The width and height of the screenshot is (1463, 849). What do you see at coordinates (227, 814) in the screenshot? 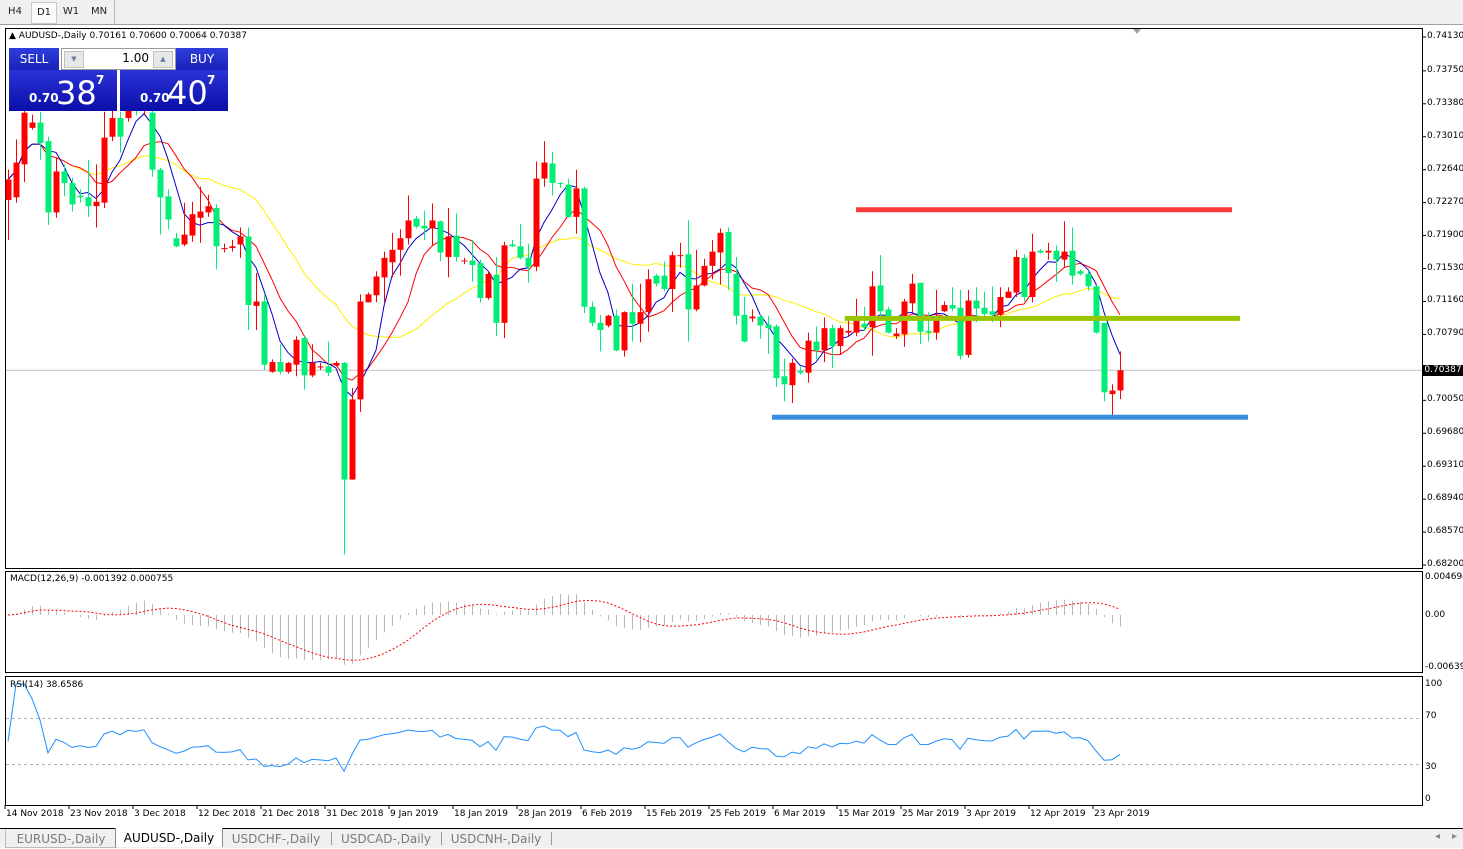
I see `time-axis-label: 12 Dec 2018` at bounding box center [227, 814].